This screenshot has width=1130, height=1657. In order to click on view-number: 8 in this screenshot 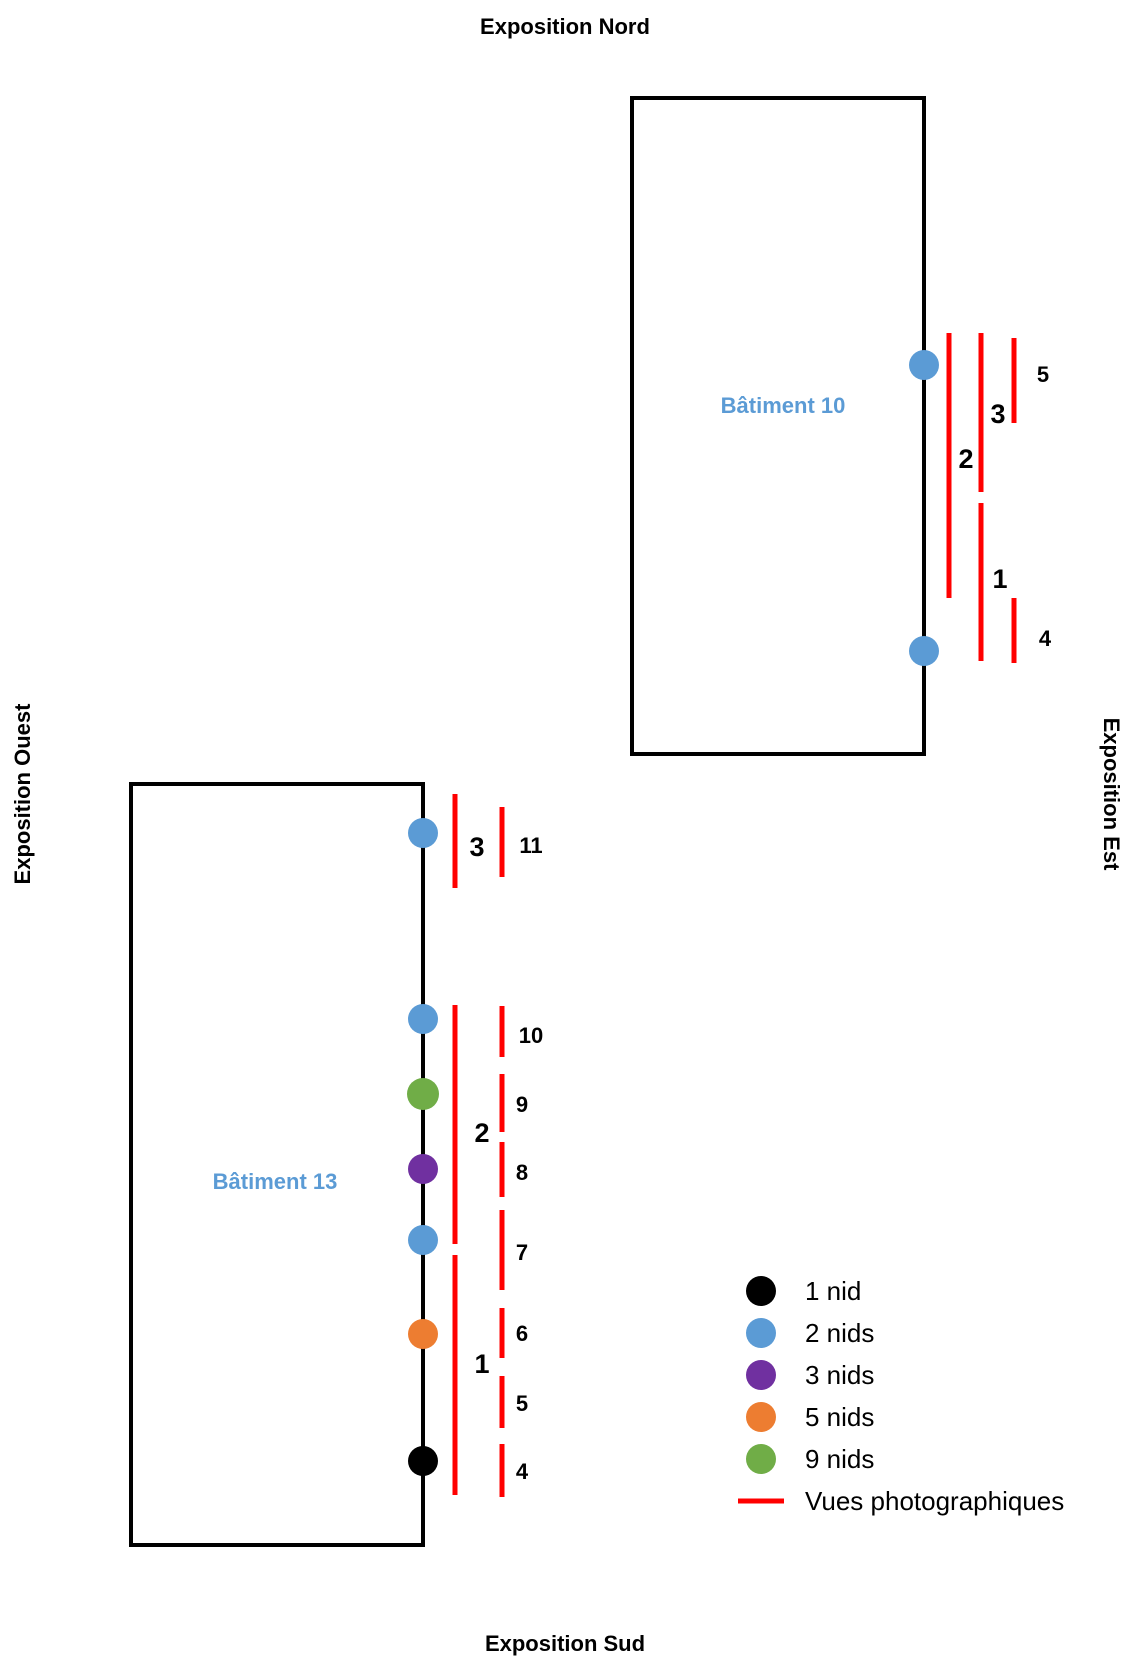, I will do `click(522, 1172)`.